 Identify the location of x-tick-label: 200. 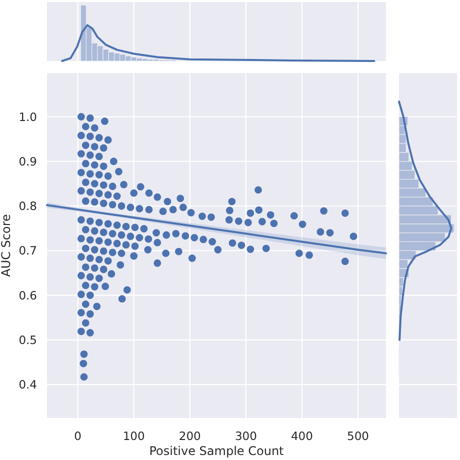
(189, 436).